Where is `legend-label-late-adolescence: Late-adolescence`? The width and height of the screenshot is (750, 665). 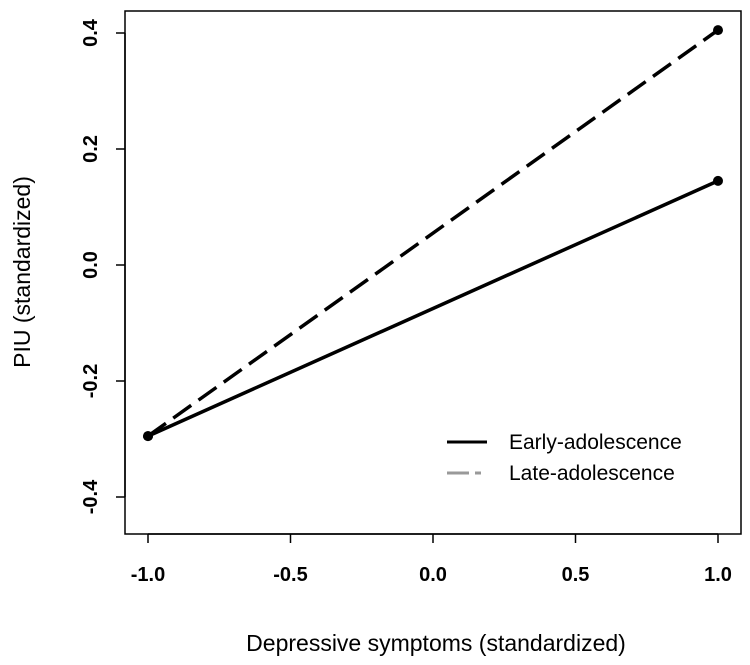 legend-label-late-adolescence: Late-adolescence is located at coordinates (592, 473).